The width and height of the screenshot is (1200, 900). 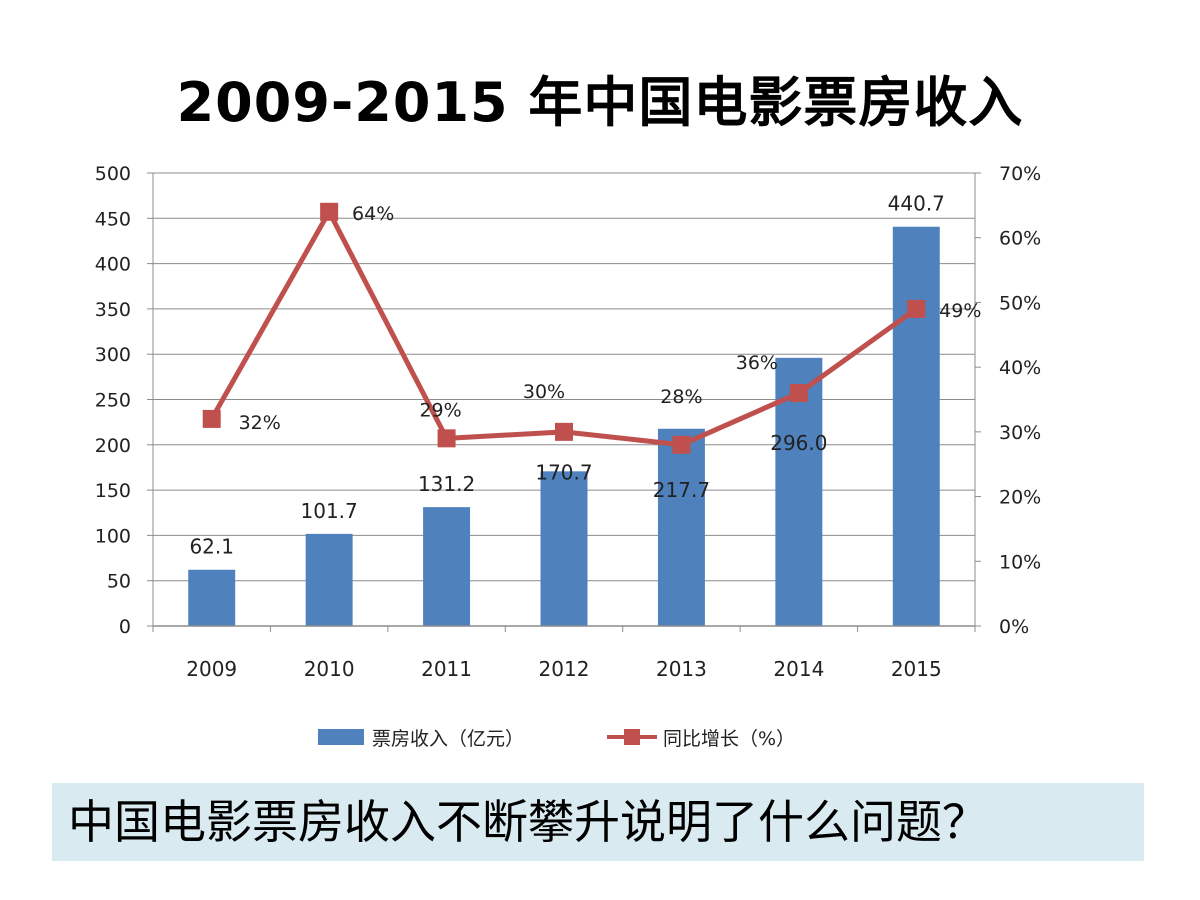 I want to click on right-axis-tick-label: 20%, so click(x=1020, y=498).